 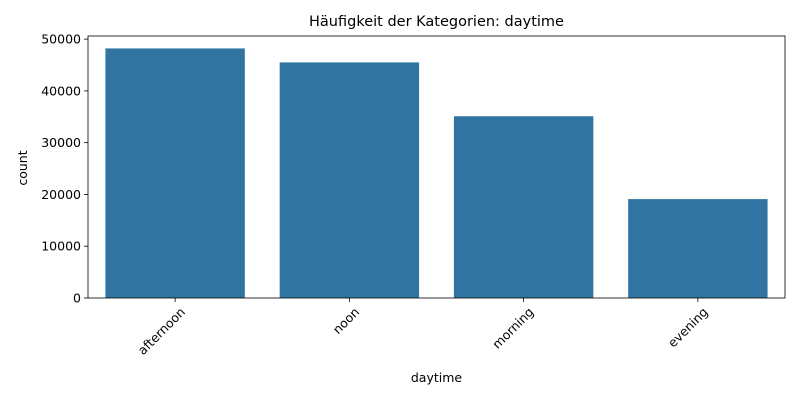 I want to click on y-tick-label-0: 0, so click(x=77, y=298).